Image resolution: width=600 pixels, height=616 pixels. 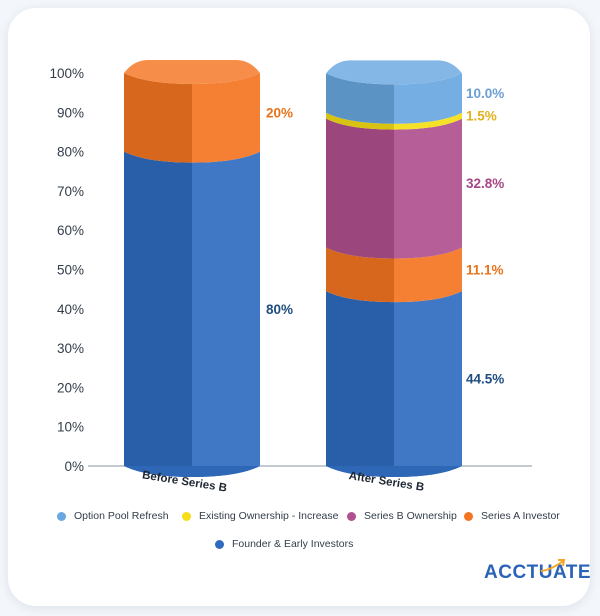 I want to click on legend-item-founder: Founder & Early Investors, so click(x=284, y=544).